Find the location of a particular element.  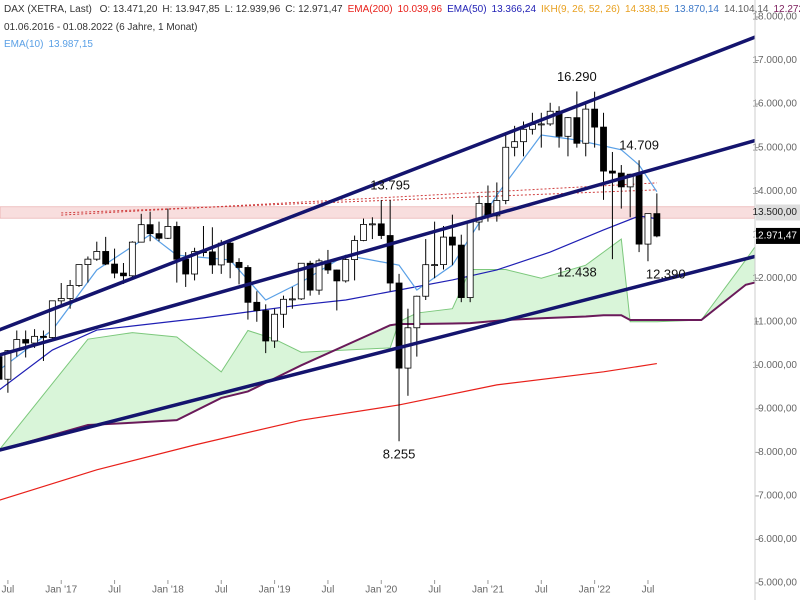

last-price-tag is located at coordinates (778, 235).